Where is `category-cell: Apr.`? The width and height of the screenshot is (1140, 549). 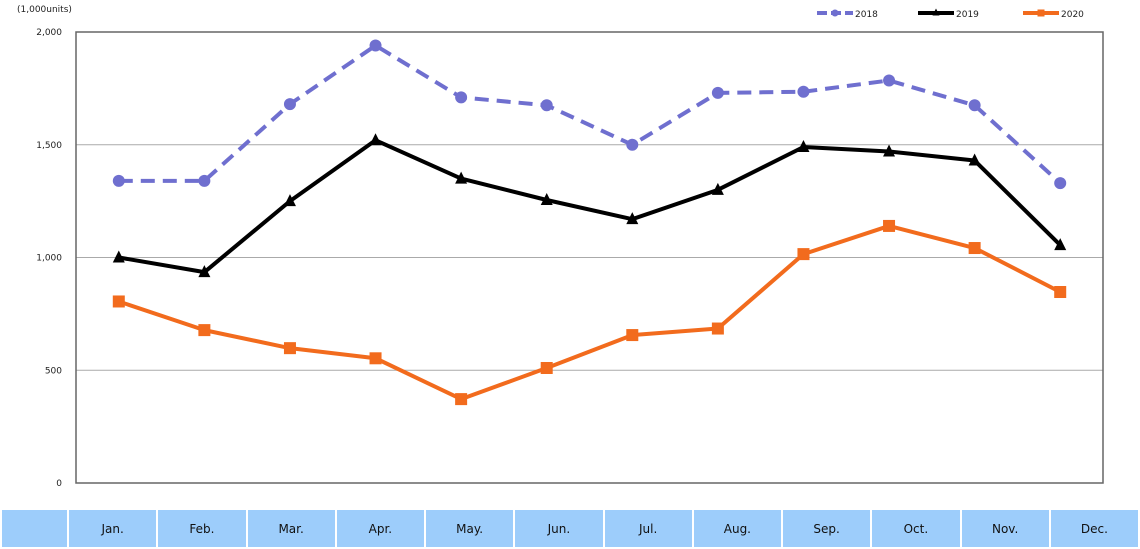 category-cell: Apr. is located at coordinates (380, 528).